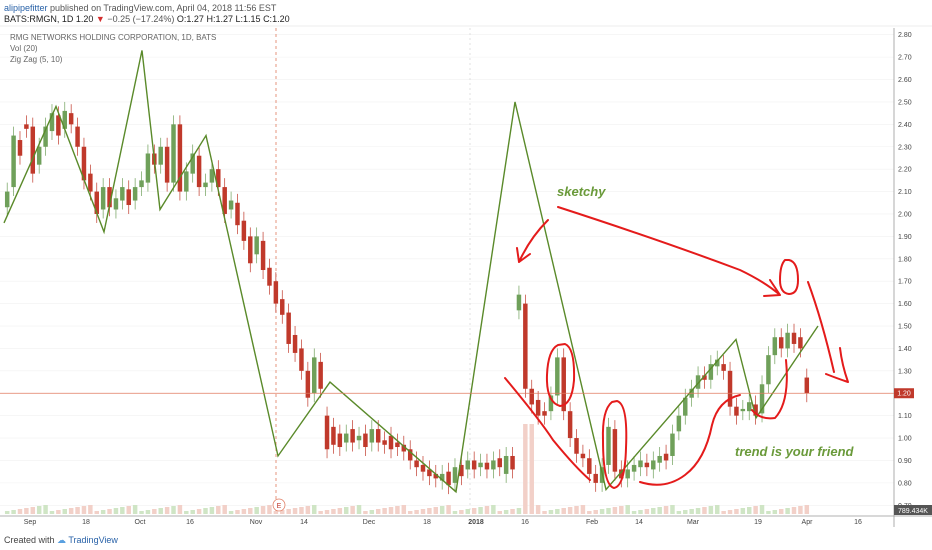  What do you see at coordinates (24, 48) in the screenshot?
I see `volume-indicator-label: Vol (20)` at bounding box center [24, 48].